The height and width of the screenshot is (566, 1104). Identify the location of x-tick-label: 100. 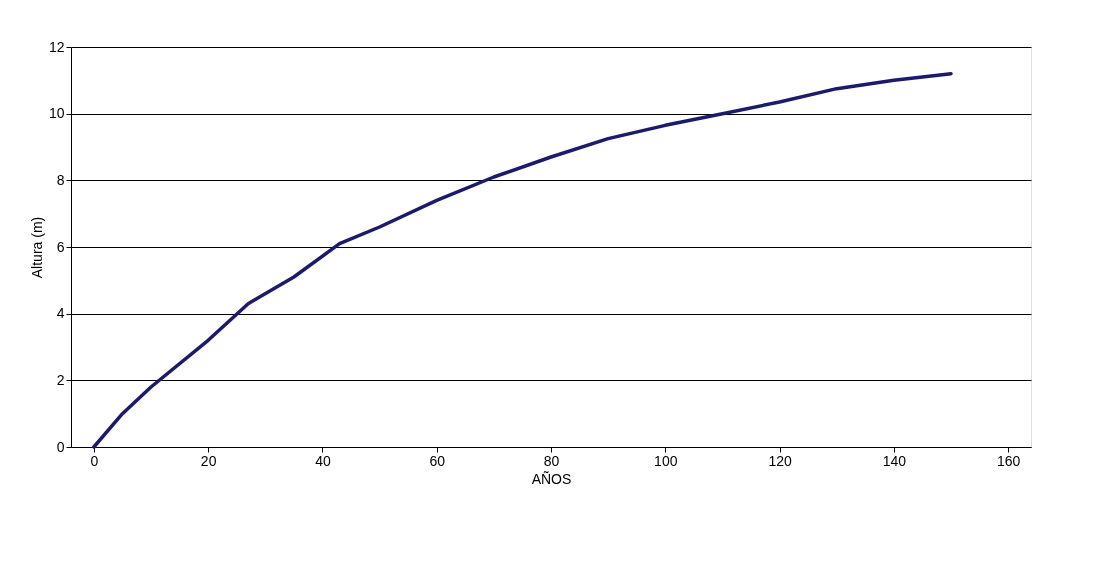
(666, 460).